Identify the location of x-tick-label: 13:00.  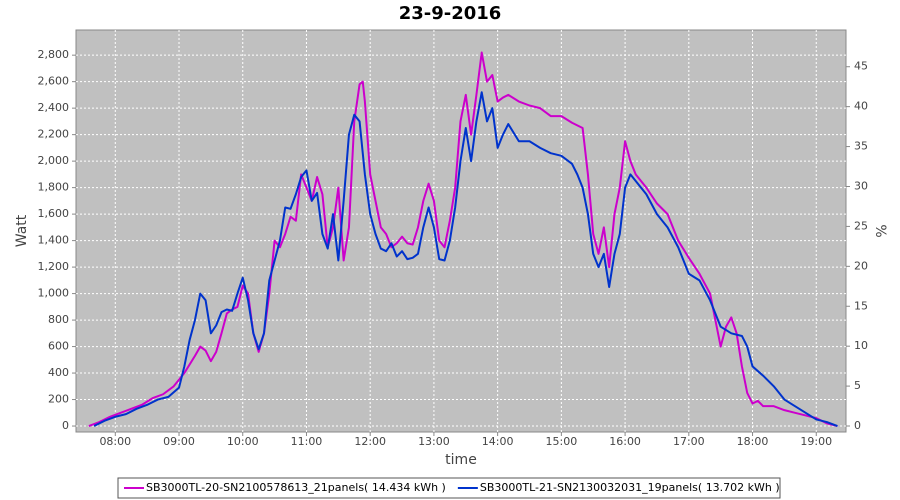
(434, 441).